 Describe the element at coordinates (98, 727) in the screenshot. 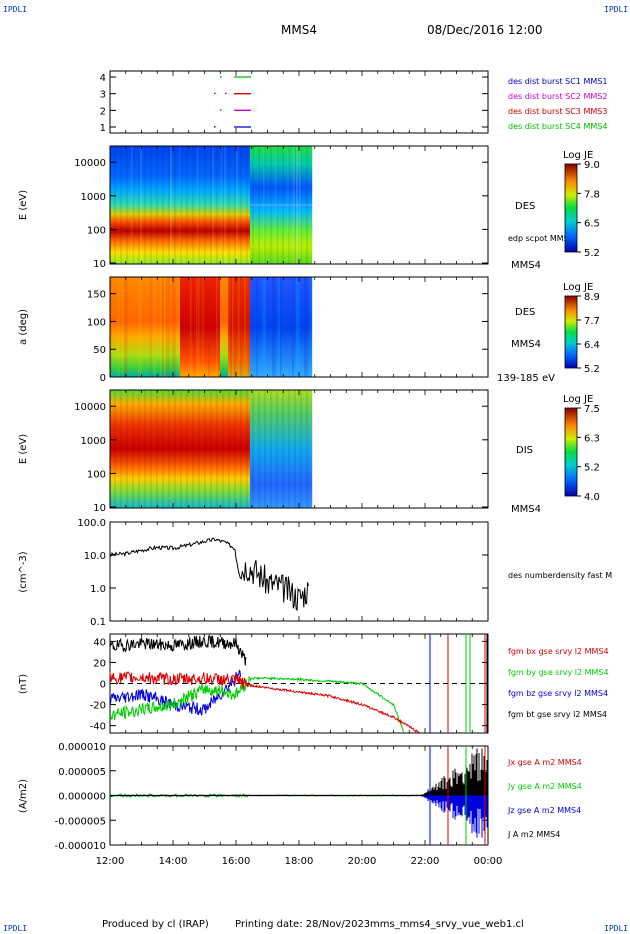

I see `bfield-y-tick-label: -40` at that location.